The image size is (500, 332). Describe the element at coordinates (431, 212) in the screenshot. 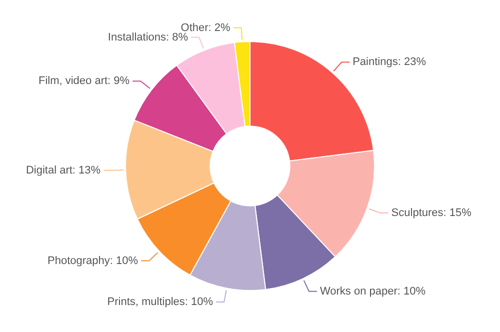

I see `slice-label: Sculptures: 15%` at that location.